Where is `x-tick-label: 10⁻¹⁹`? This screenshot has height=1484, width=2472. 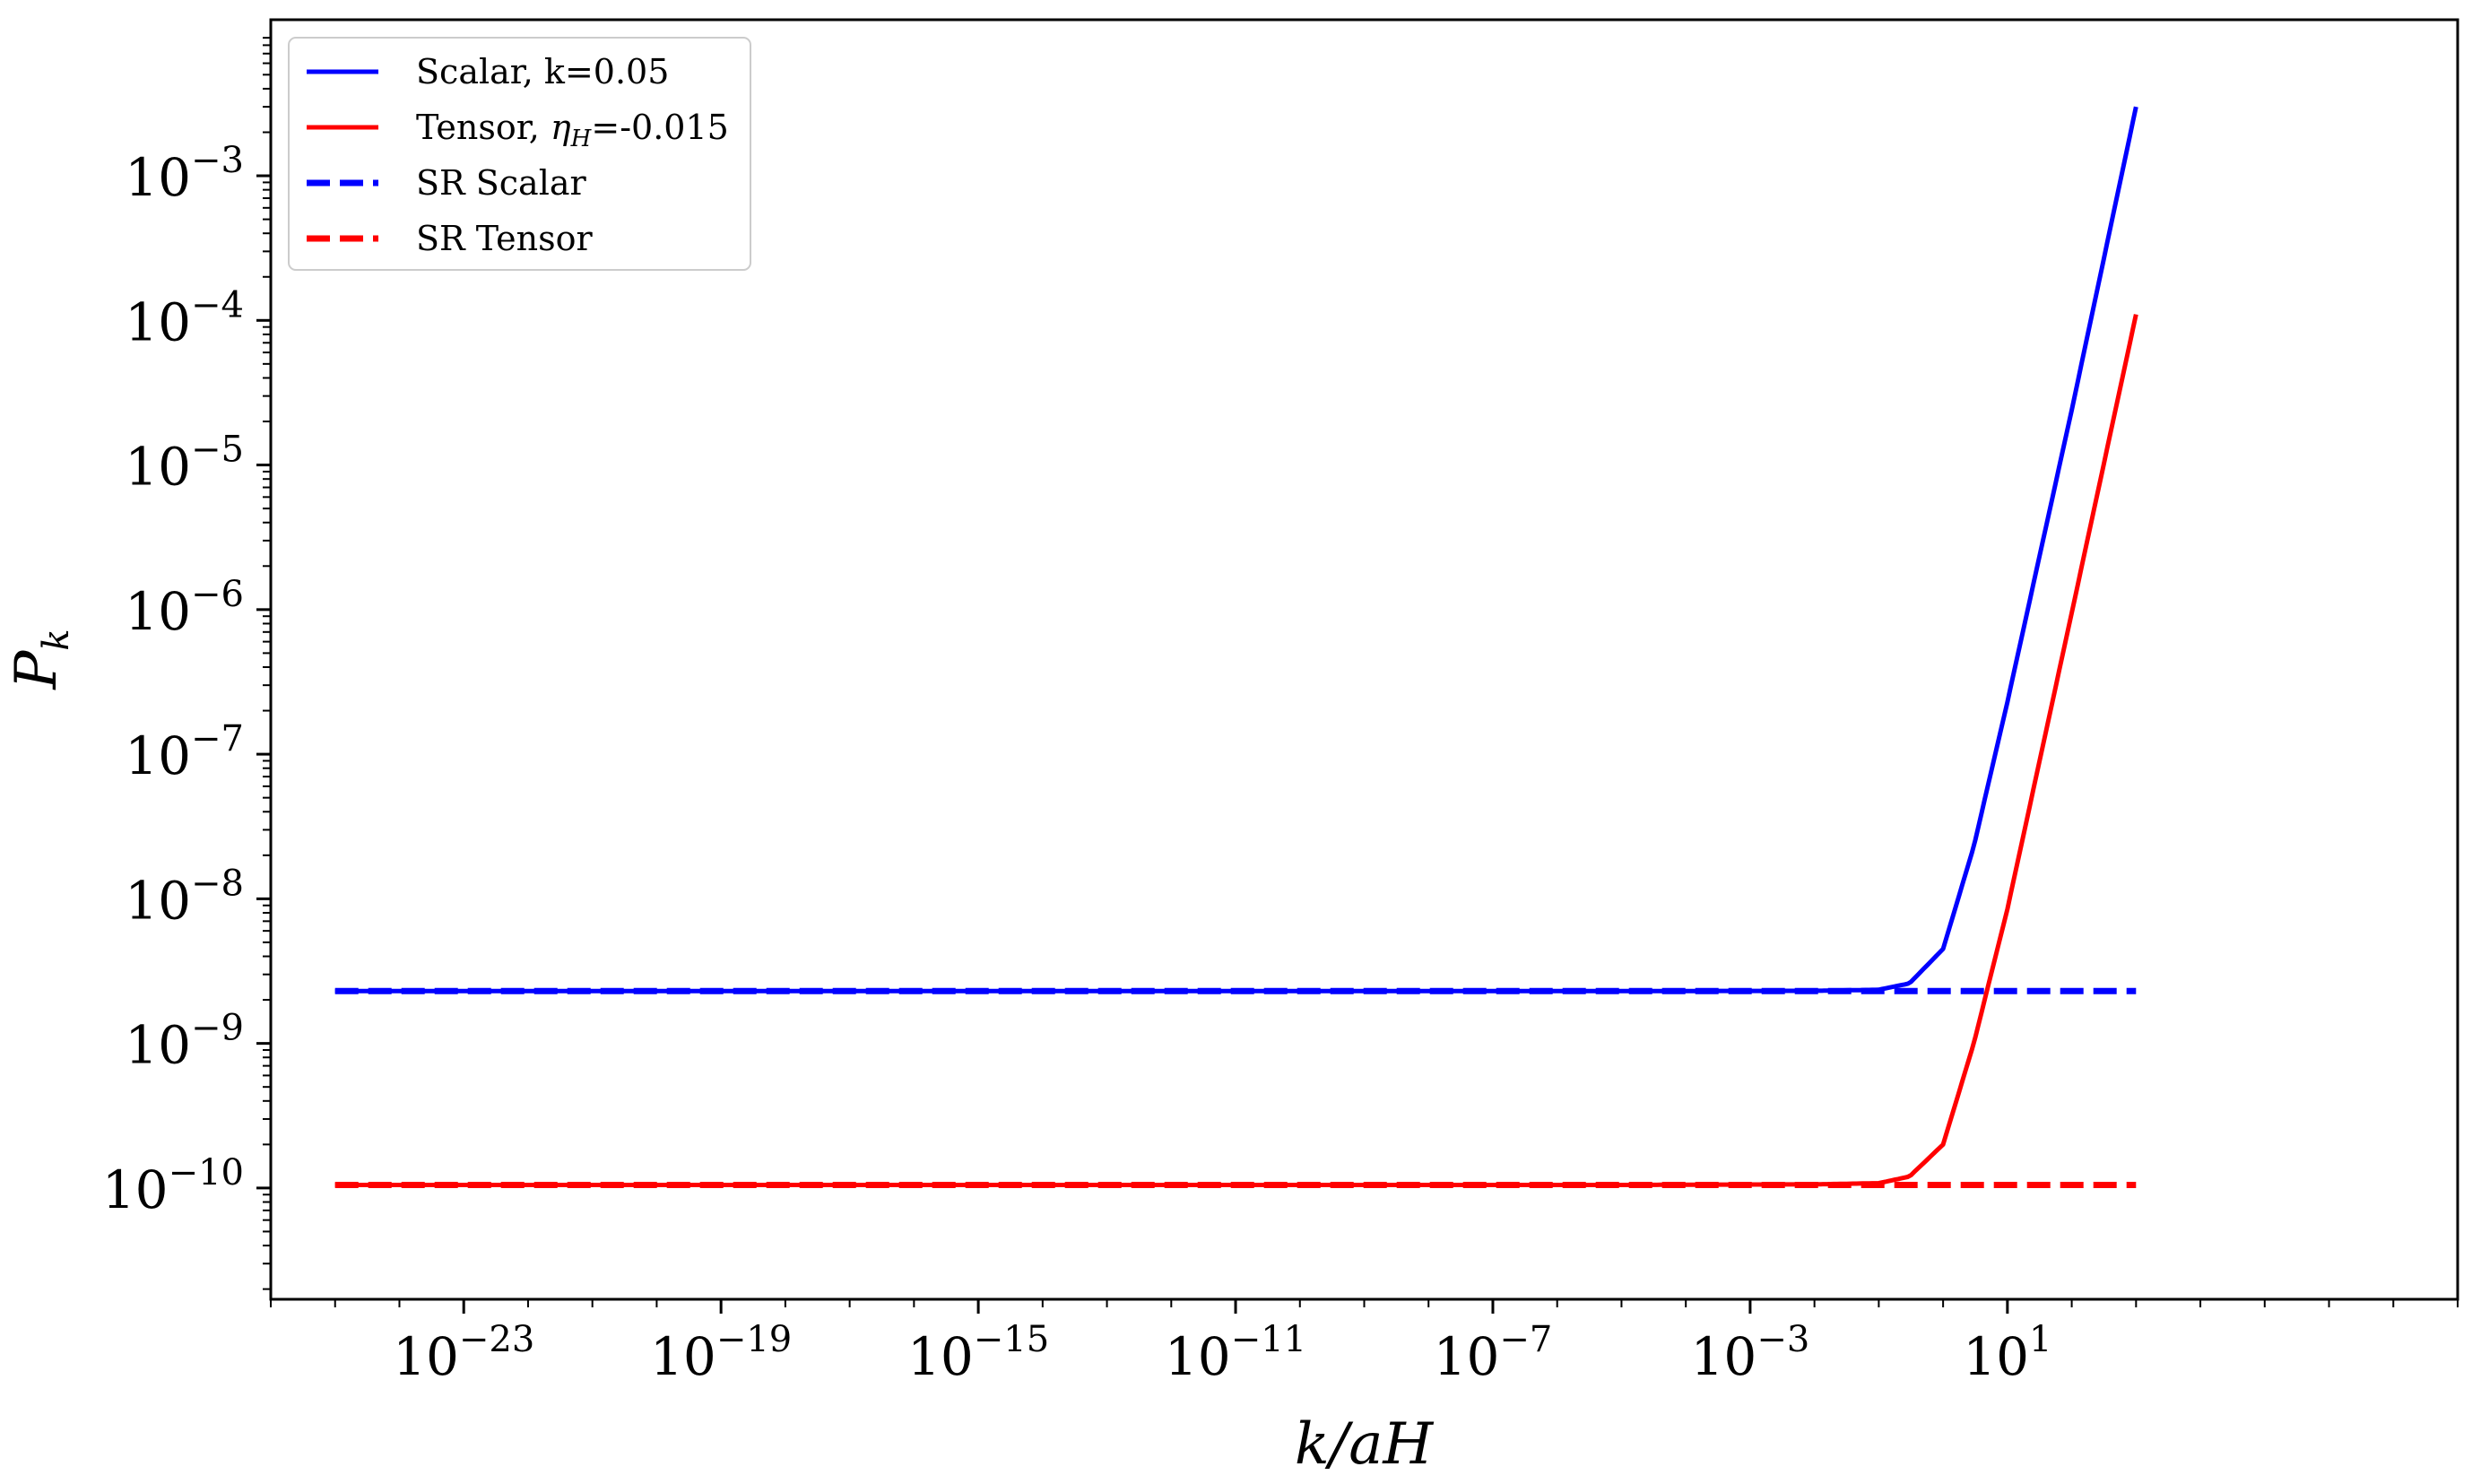
x-tick-label: 10⁻¹⁹ is located at coordinates (721, 1353).